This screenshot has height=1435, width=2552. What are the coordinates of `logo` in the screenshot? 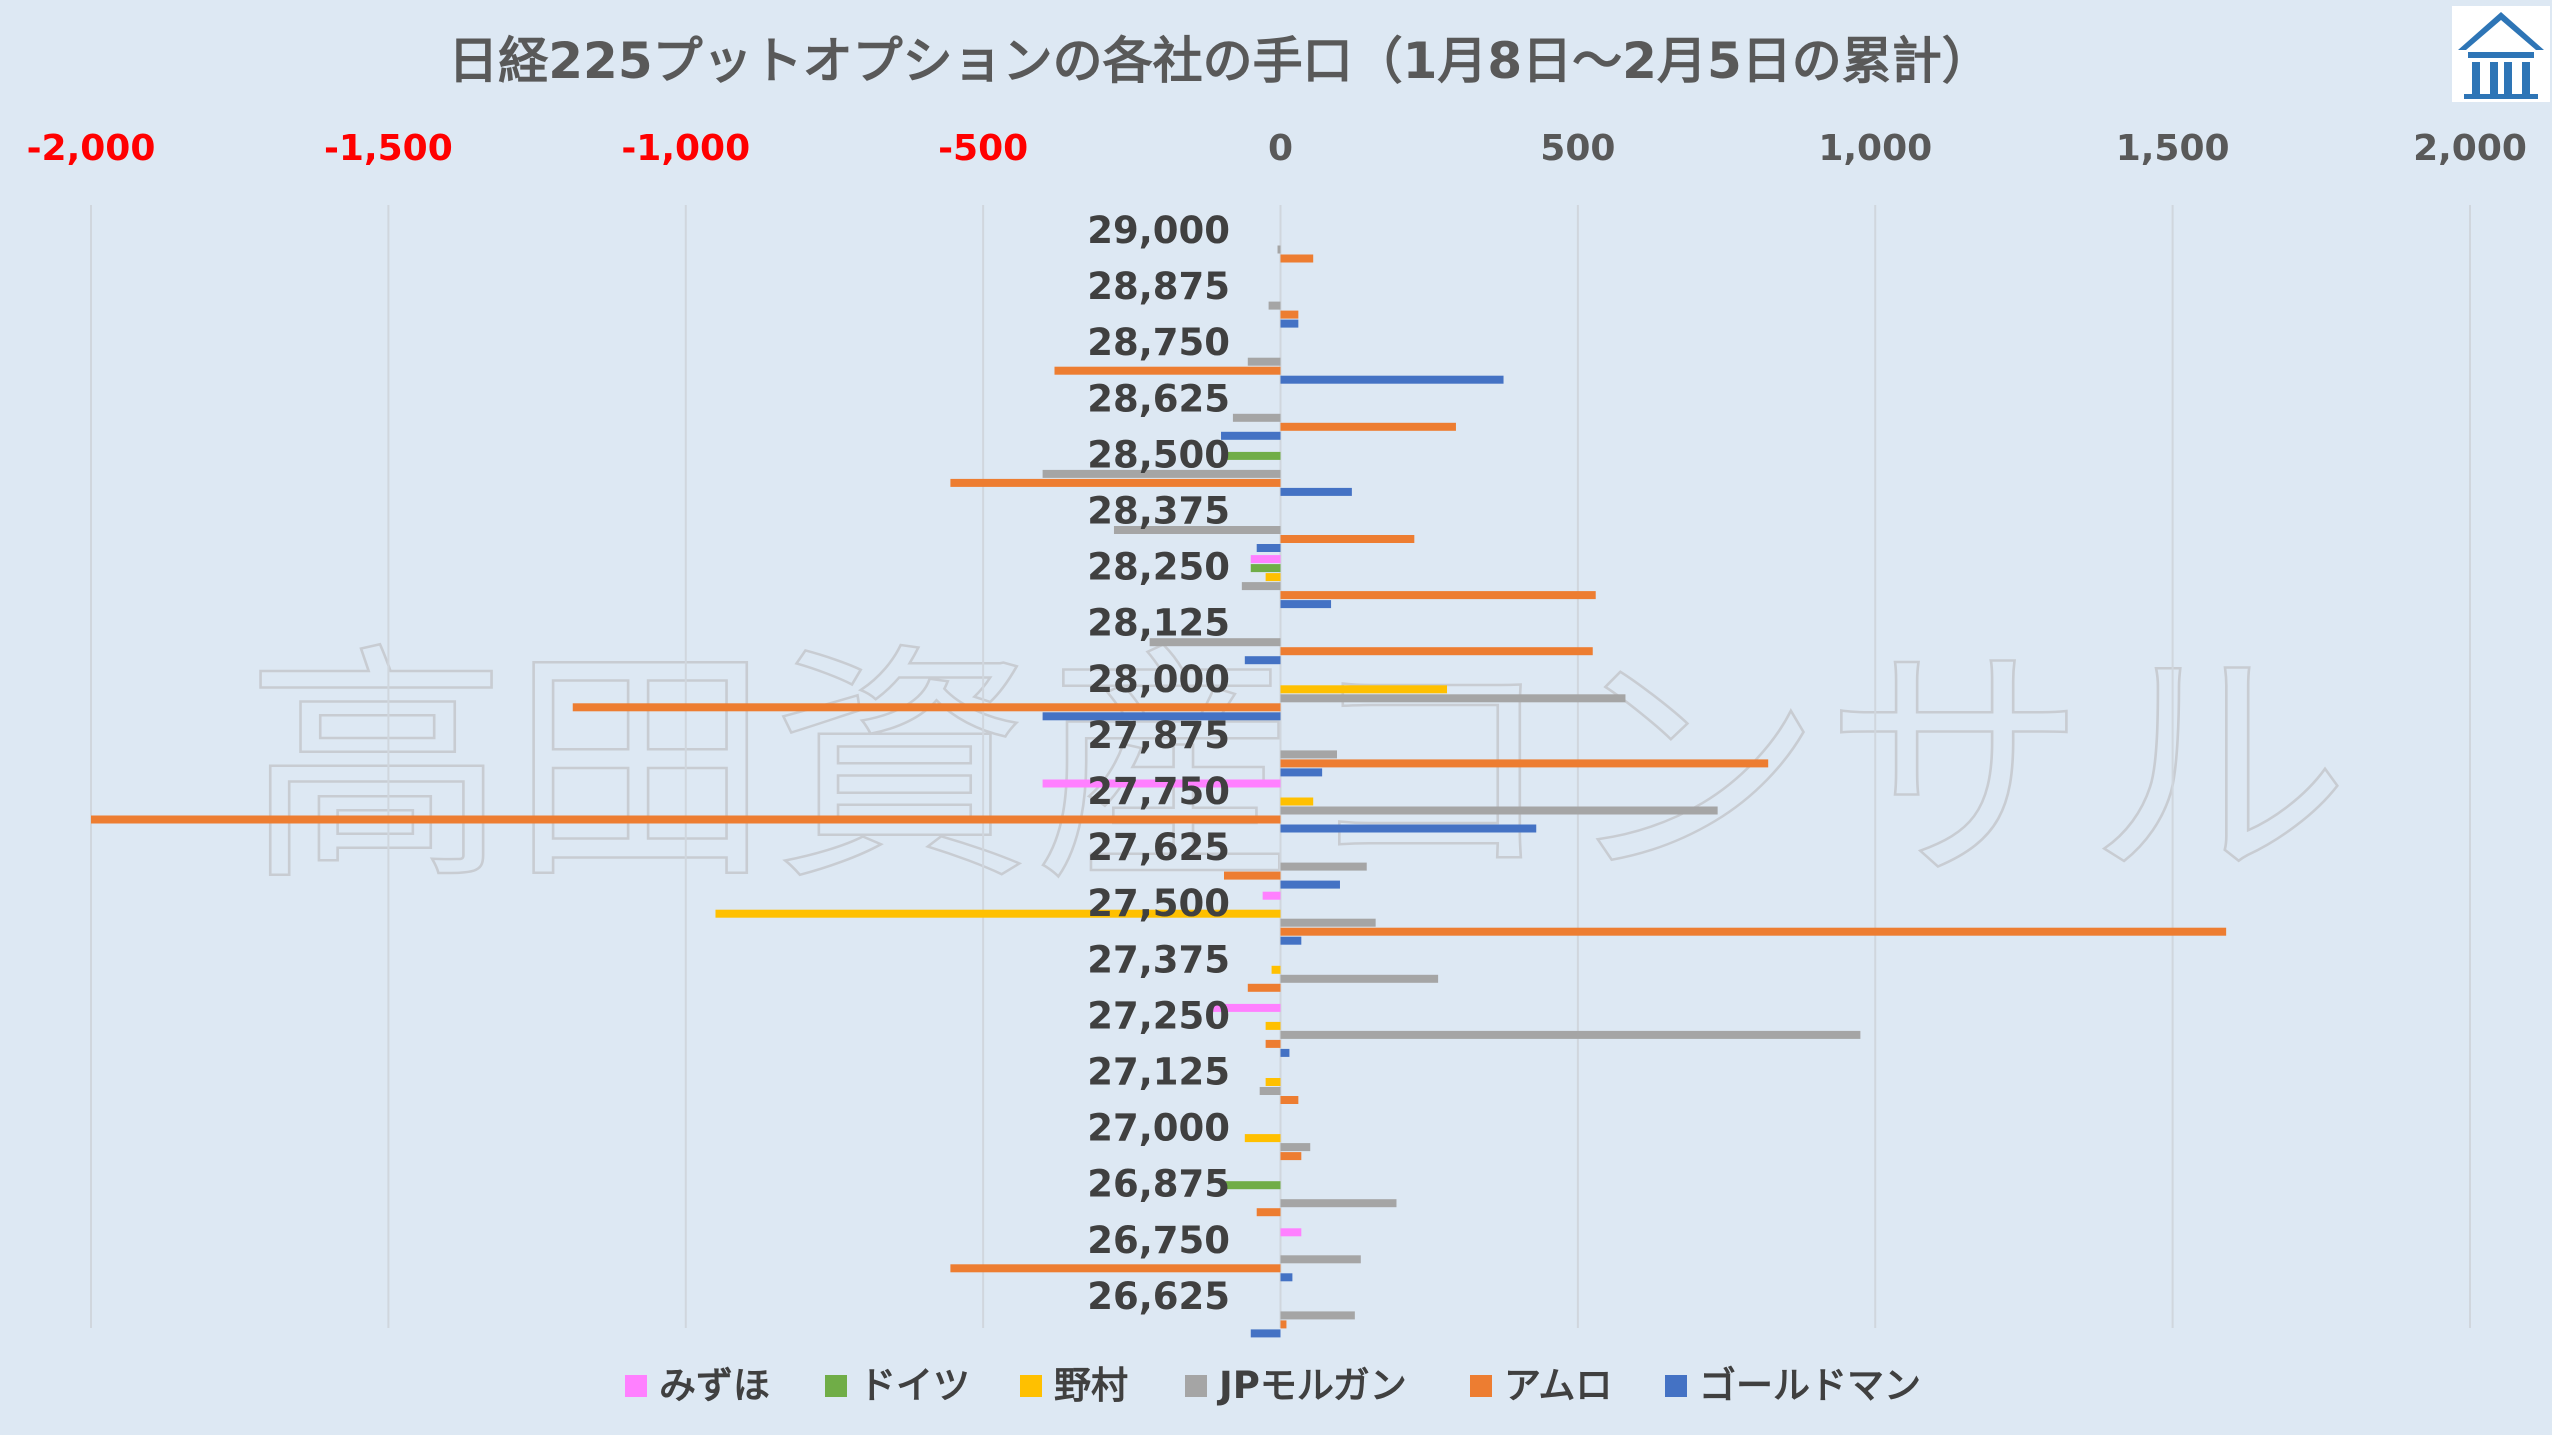 It's located at (2501, 54).